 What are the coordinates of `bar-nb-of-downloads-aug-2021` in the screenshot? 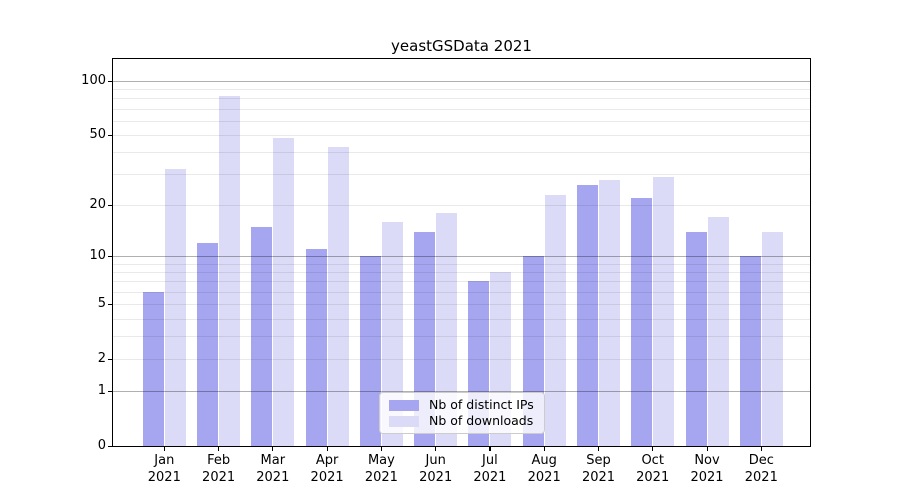 It's located at (555, 320).